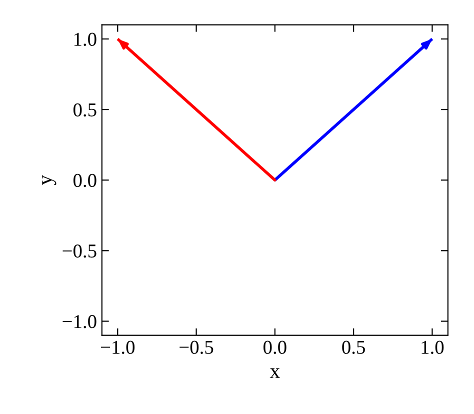 This screenshot has height=414, width=474. What do you see at coordinates (85, 39) in the screenshot?
I see `y-tick-label: 1.0` at bounding box center [85, 39].